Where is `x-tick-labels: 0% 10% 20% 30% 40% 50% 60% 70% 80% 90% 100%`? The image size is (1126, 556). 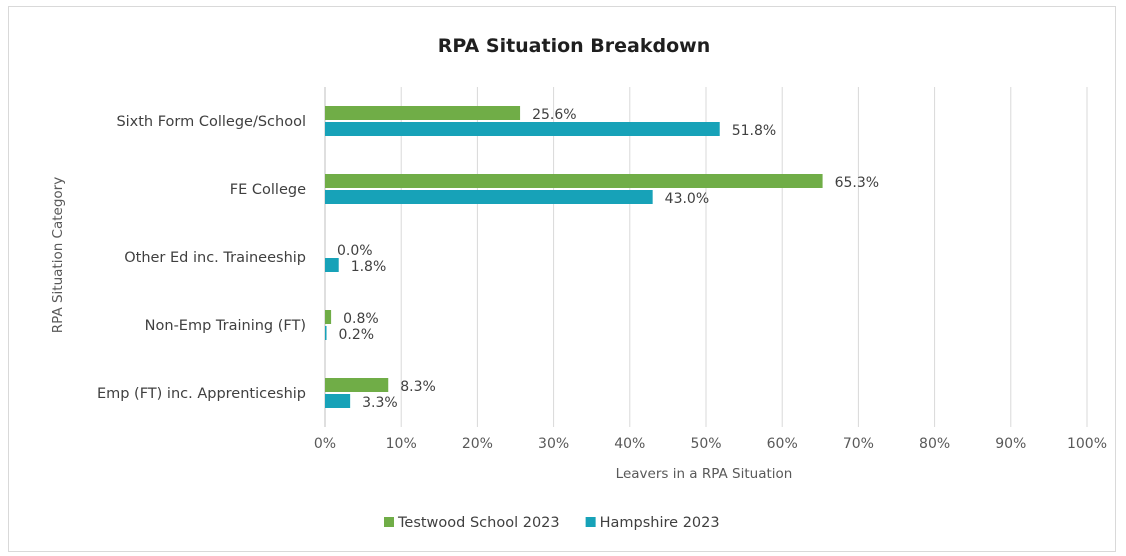
x-tick-labels: 0% 10% 20% 30% 40% 50% 60% 70% 80% 90% 100% is located at coordinates (710, 444).